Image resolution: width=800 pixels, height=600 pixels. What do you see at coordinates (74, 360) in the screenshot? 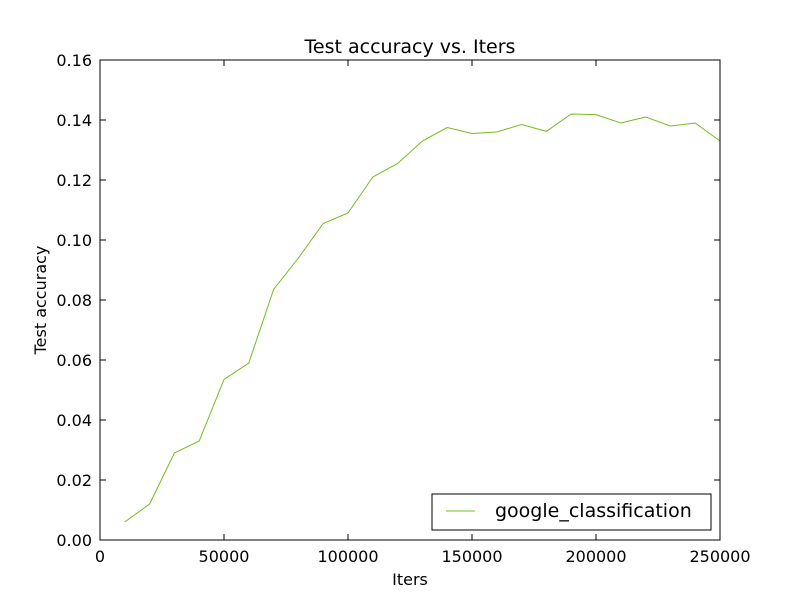
I see `y-tick-label: 0.06` at bounding box center [74, 360].